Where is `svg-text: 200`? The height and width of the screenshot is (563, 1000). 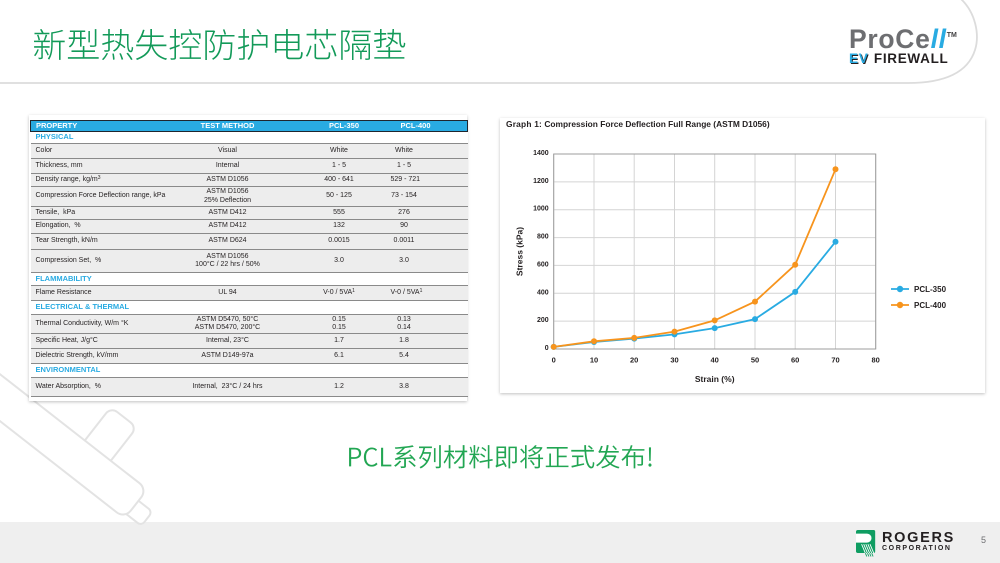
svg-text: 200 is located at coordinates (543, 320).